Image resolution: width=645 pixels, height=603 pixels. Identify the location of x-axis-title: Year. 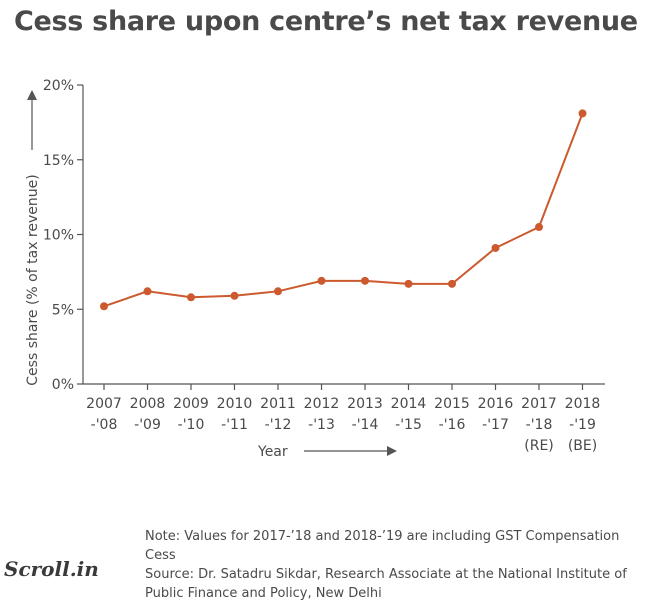
(272, 452).